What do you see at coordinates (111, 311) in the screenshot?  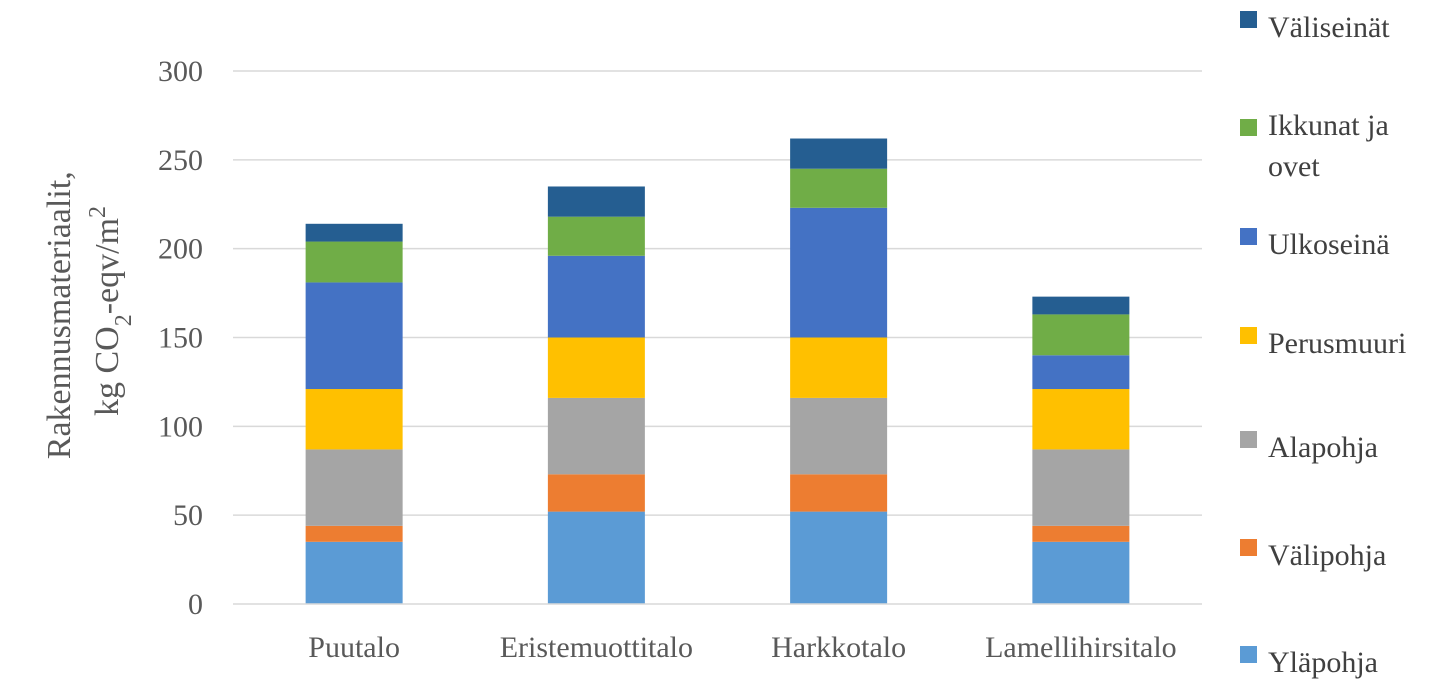 I see `y-axis-label-line2: kg CO2-eqv/m2` at bounding box center [111, 311].